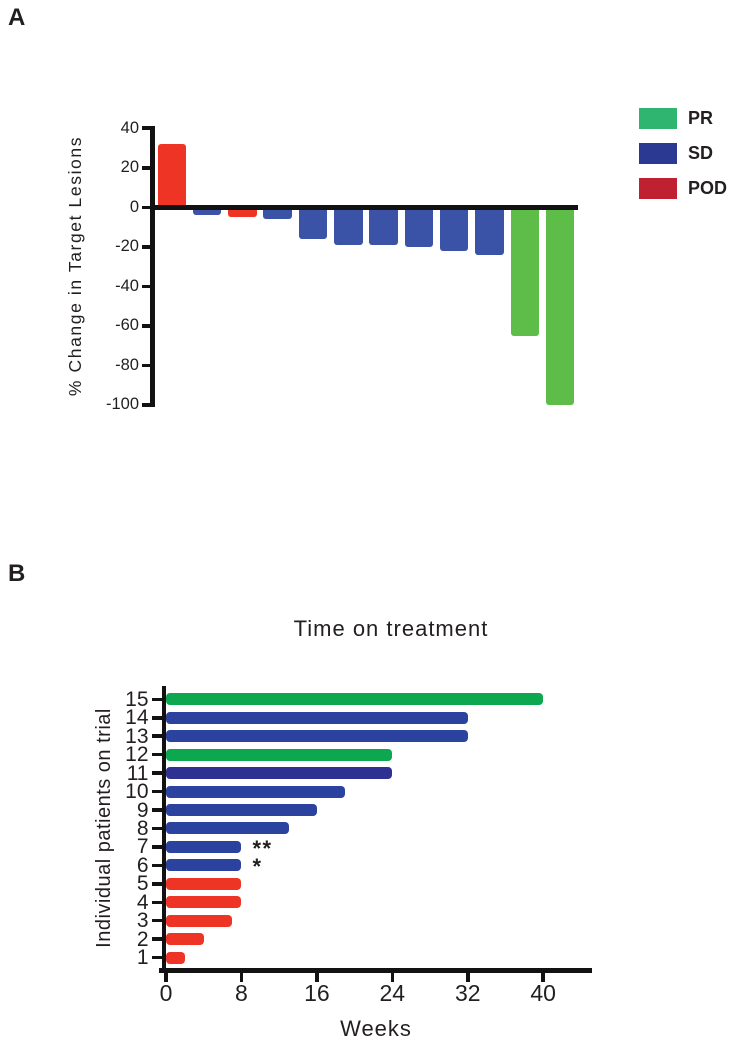 The image size is (735, 1050). What do you see at coordinates (701, 153) in the screenshot?
I see `legend-label-sd: SD` at bounding box center [701, 153].